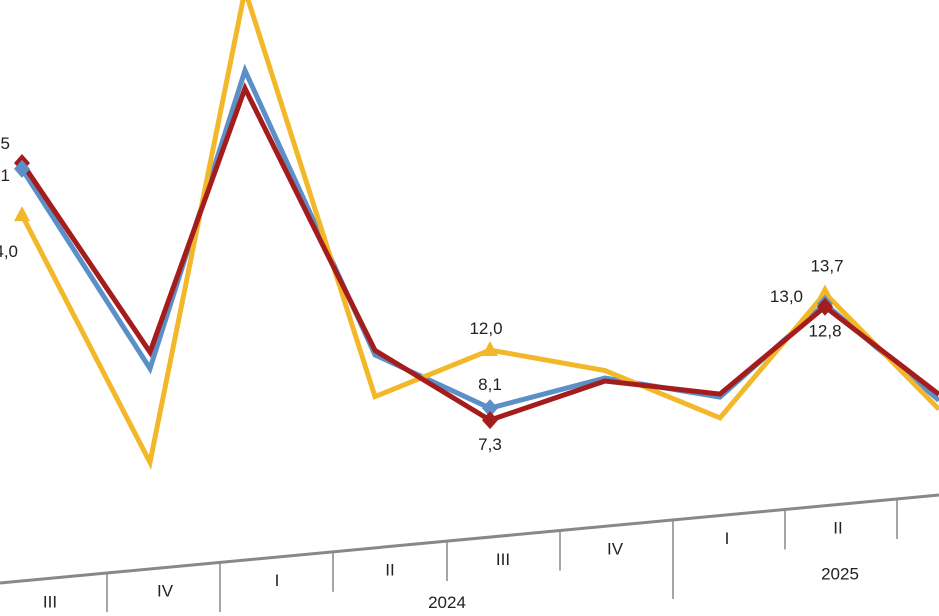 The image size is (939, 616). I want to click on year-label: 2024, so click(447, 602).